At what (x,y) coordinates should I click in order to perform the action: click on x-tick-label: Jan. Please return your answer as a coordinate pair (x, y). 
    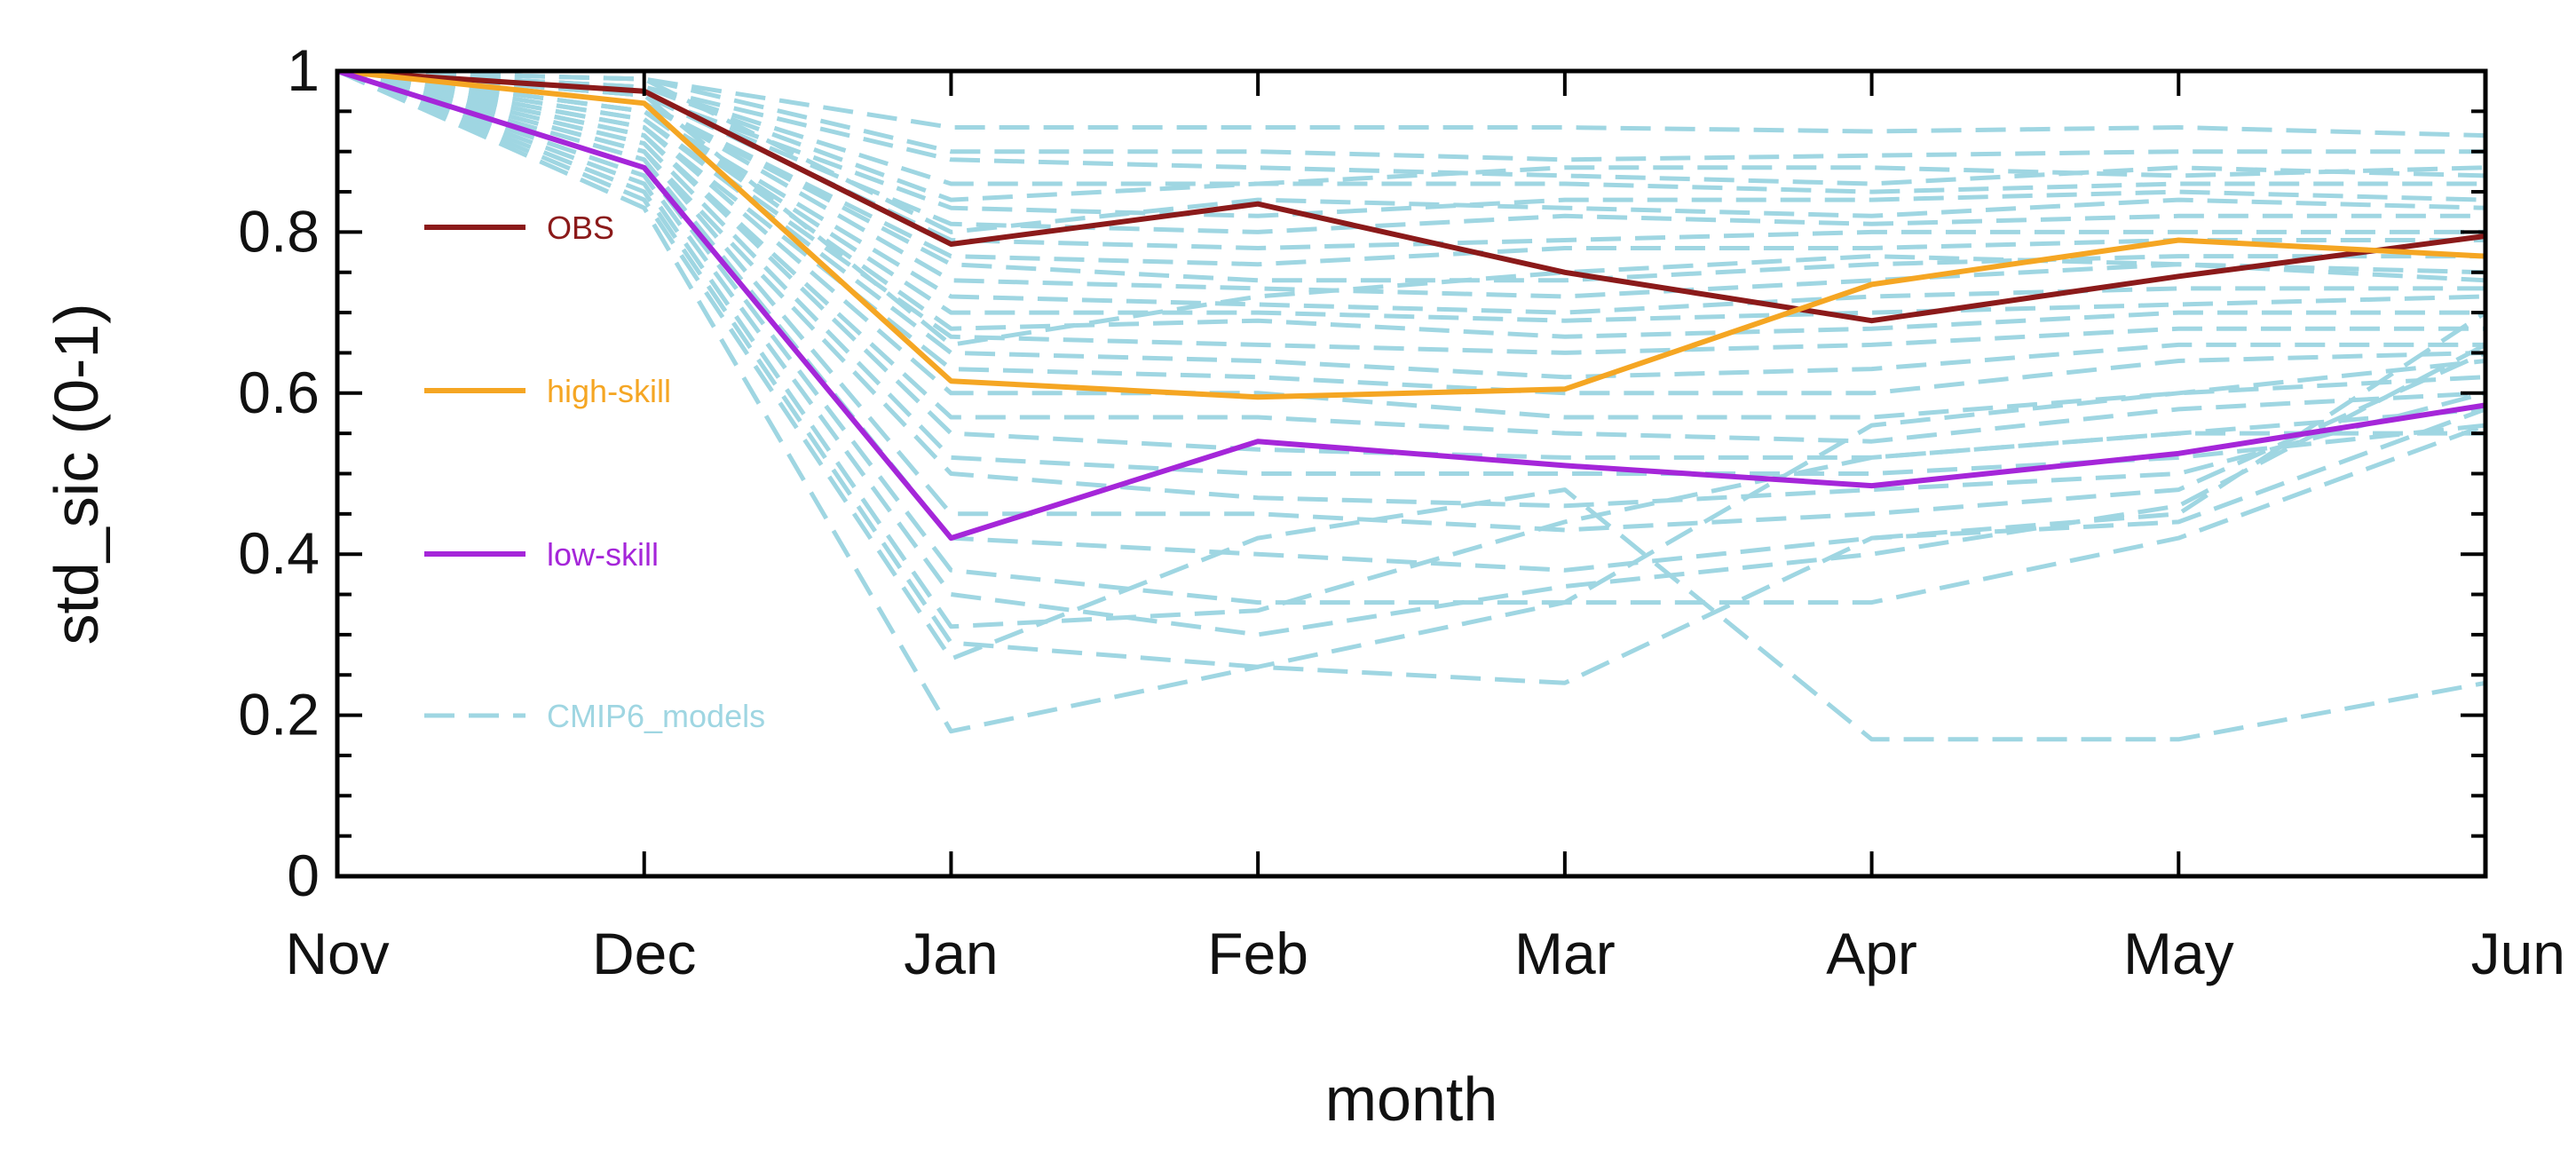
    Looking at the image, I should click on (951, 953).